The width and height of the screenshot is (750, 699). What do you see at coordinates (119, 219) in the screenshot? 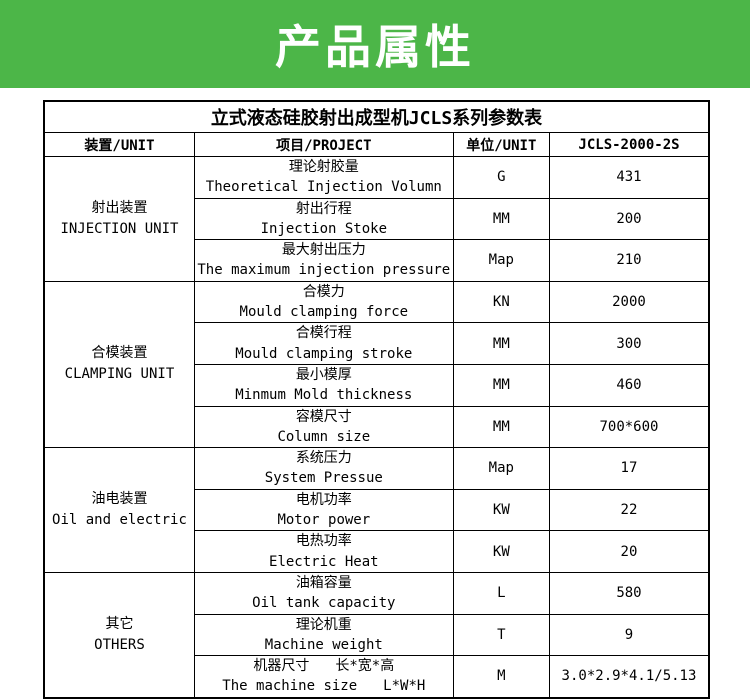
I see `group-injection-unit: 射出装置 INJECTION UNIT` at bounding box center [119, 219].